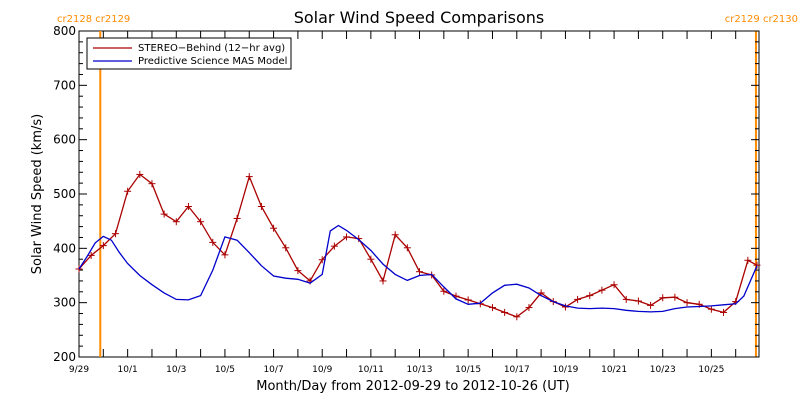 The width and height of the screenshot is (800, 400). I want to click on y-tick-label: 800, so click(64, 31).